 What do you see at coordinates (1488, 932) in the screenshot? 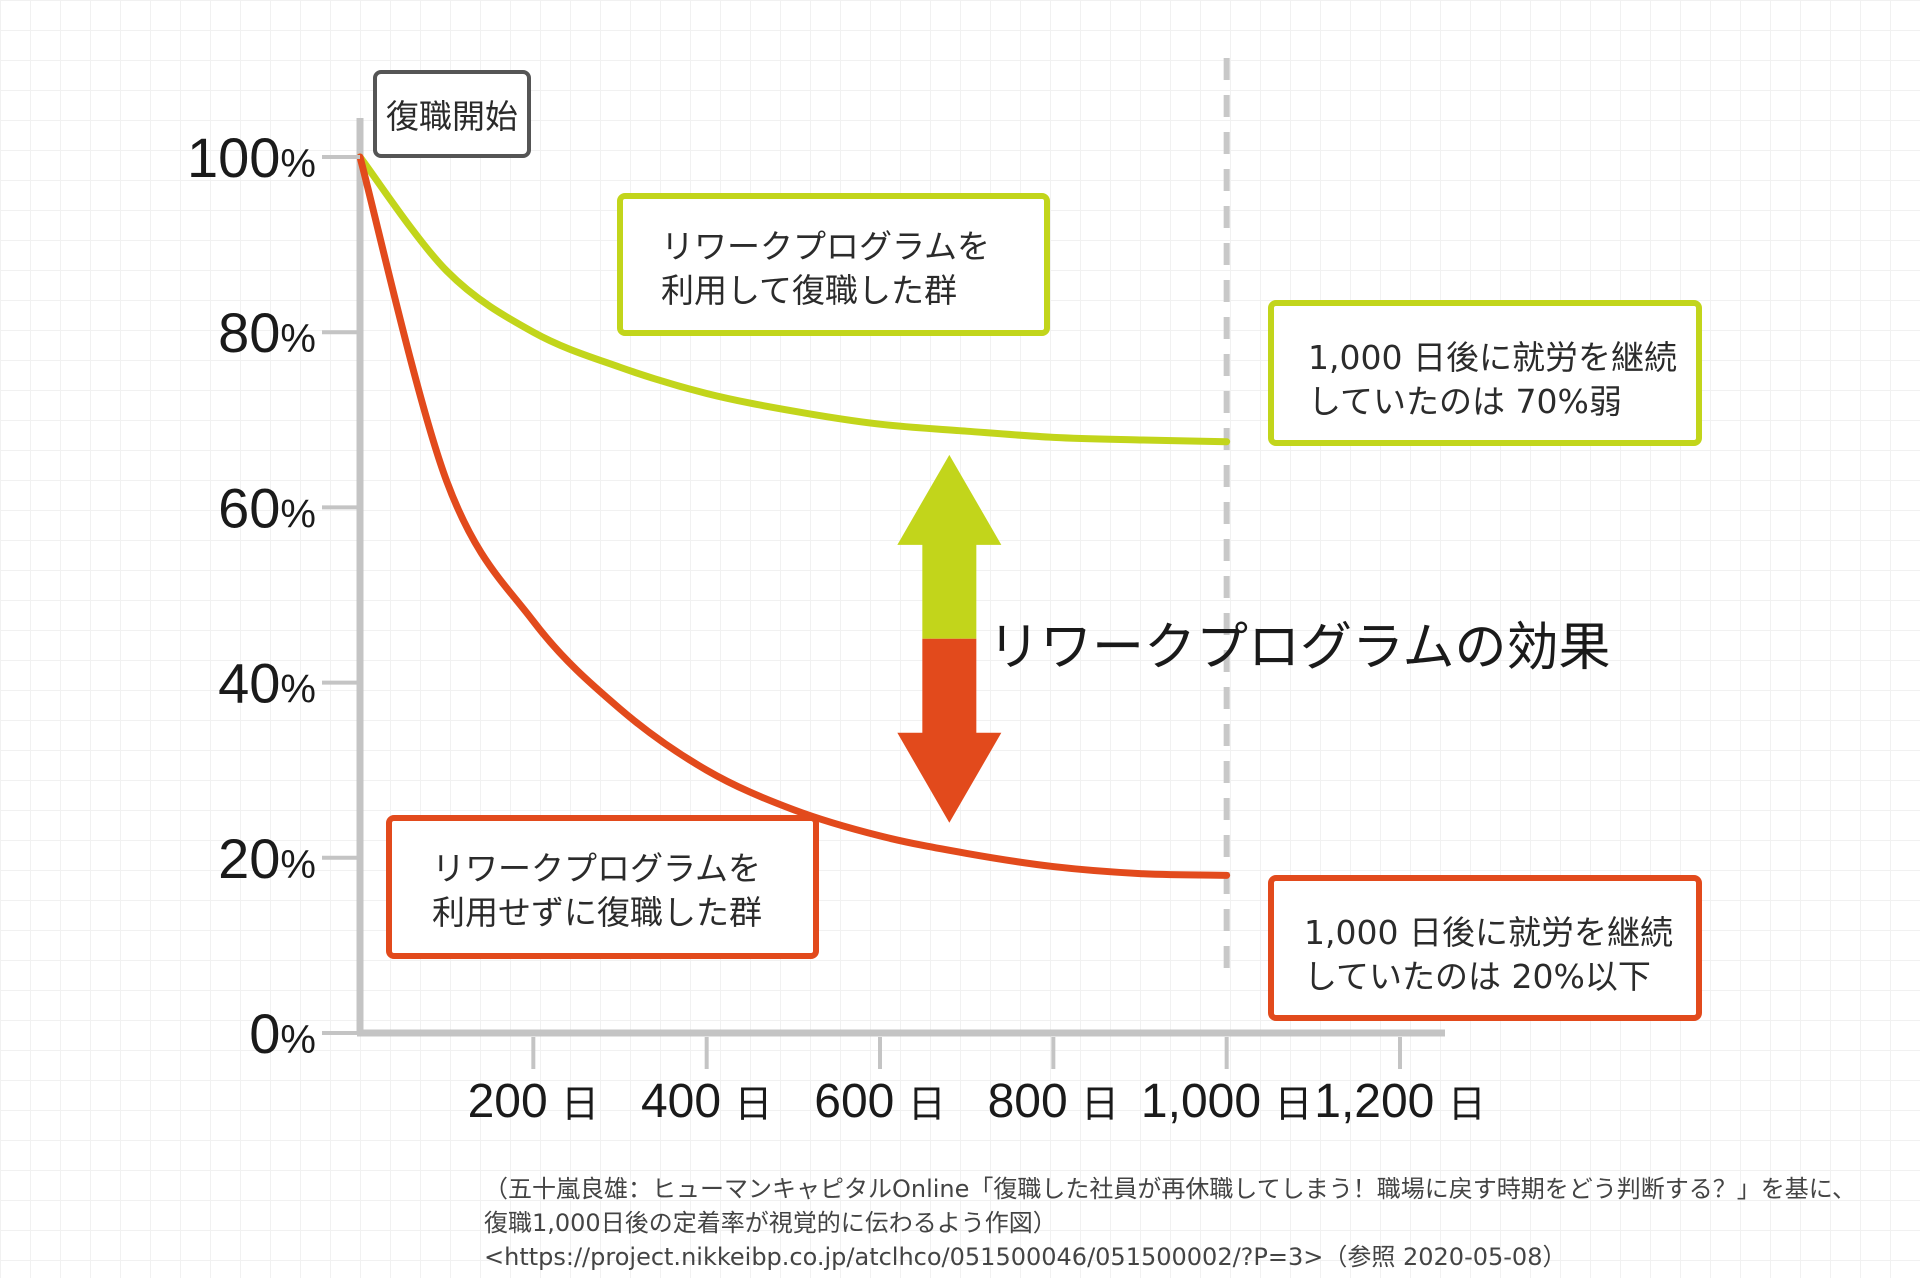
I see `without-program-result-line1: 1,000 日後に就労を継続` at bounding box center [1488, 932].